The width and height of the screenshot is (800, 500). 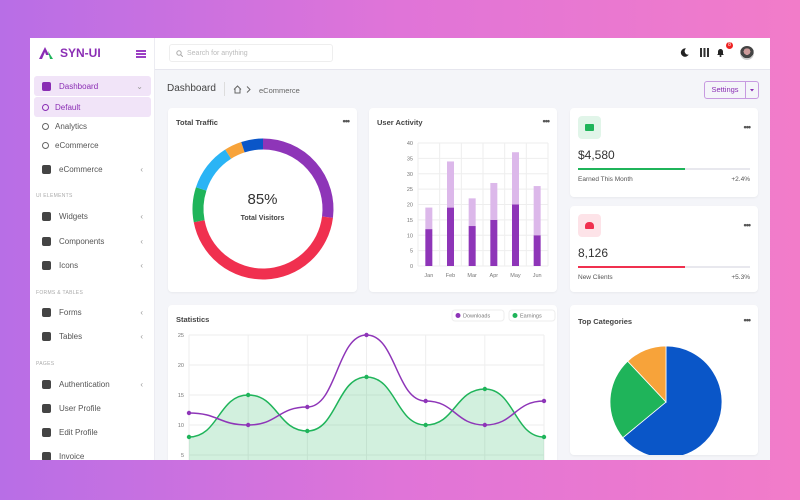 I want to click on settings-button: Settings, so click(x=725, y=90).